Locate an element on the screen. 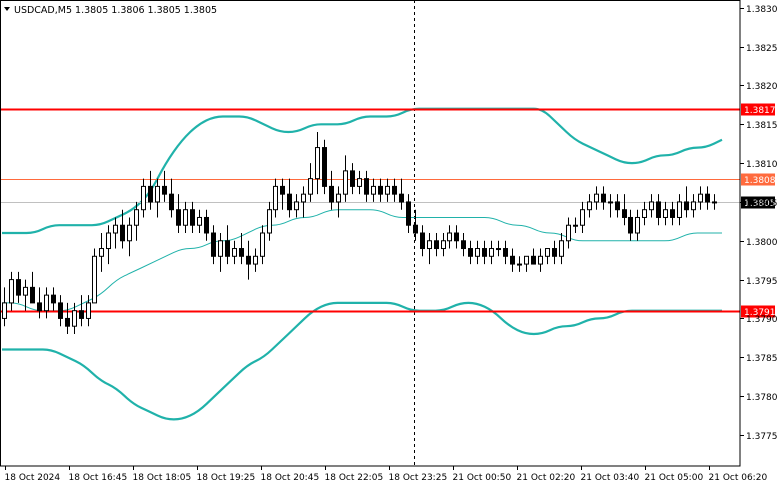 The height and width of the screenshot is (489, 781). x-tick-label: 18 Oct 23:25 is located at coordinates (418, 478).